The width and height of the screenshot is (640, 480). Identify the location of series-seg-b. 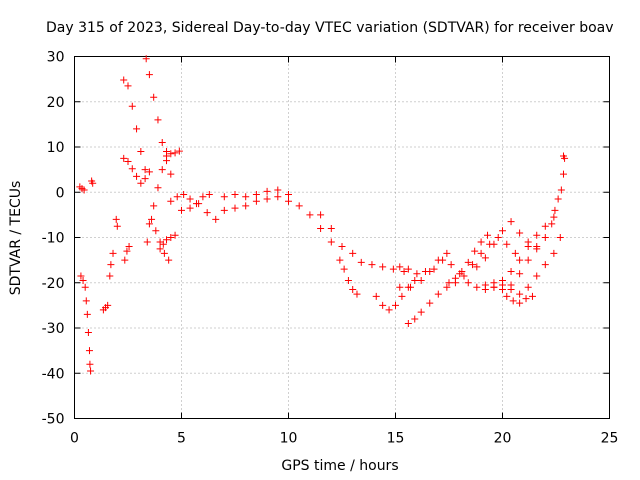
(92, 182).